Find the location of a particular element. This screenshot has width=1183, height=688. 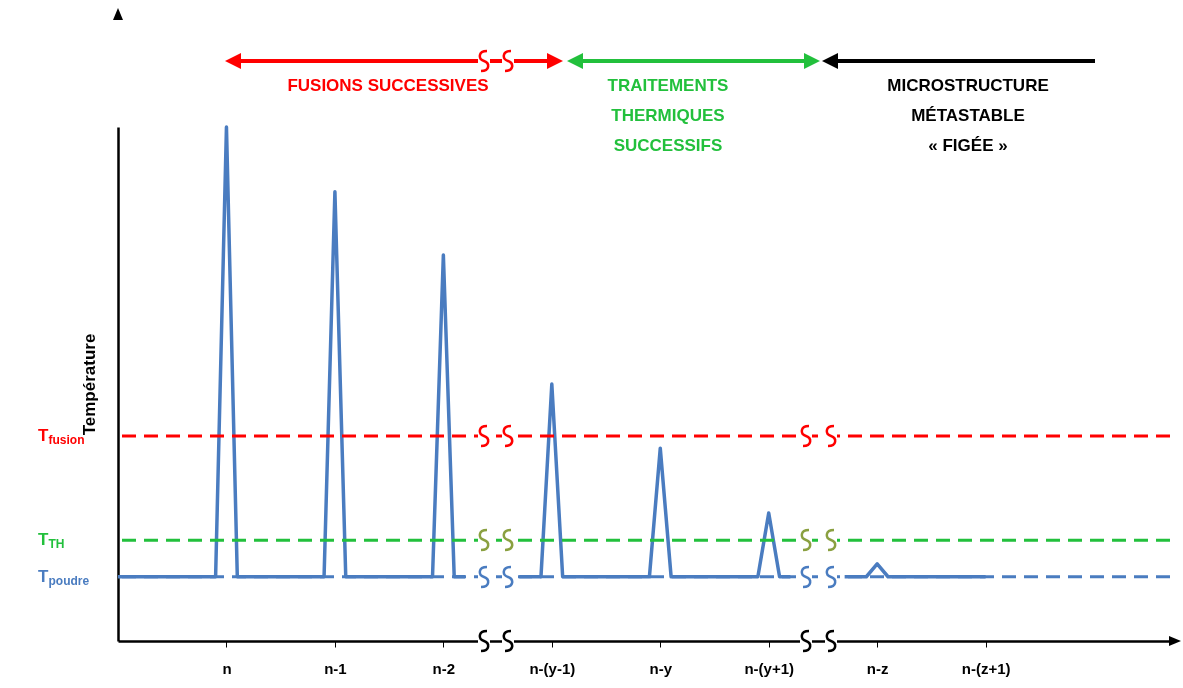

x-tick-label: n-(y+1) is located at coordinates (769, 668).